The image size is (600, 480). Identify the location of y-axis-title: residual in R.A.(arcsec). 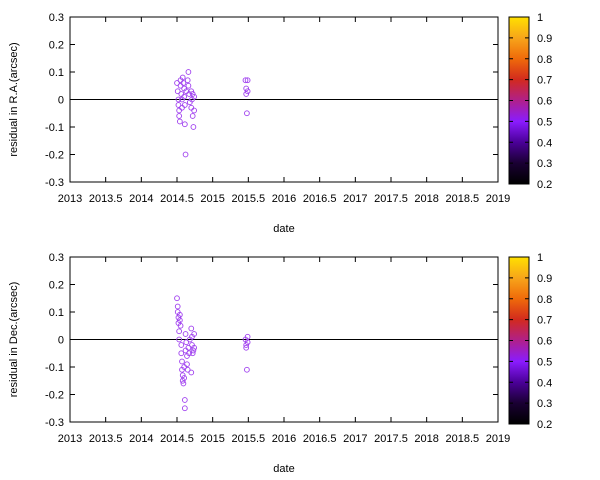
(14, 99).